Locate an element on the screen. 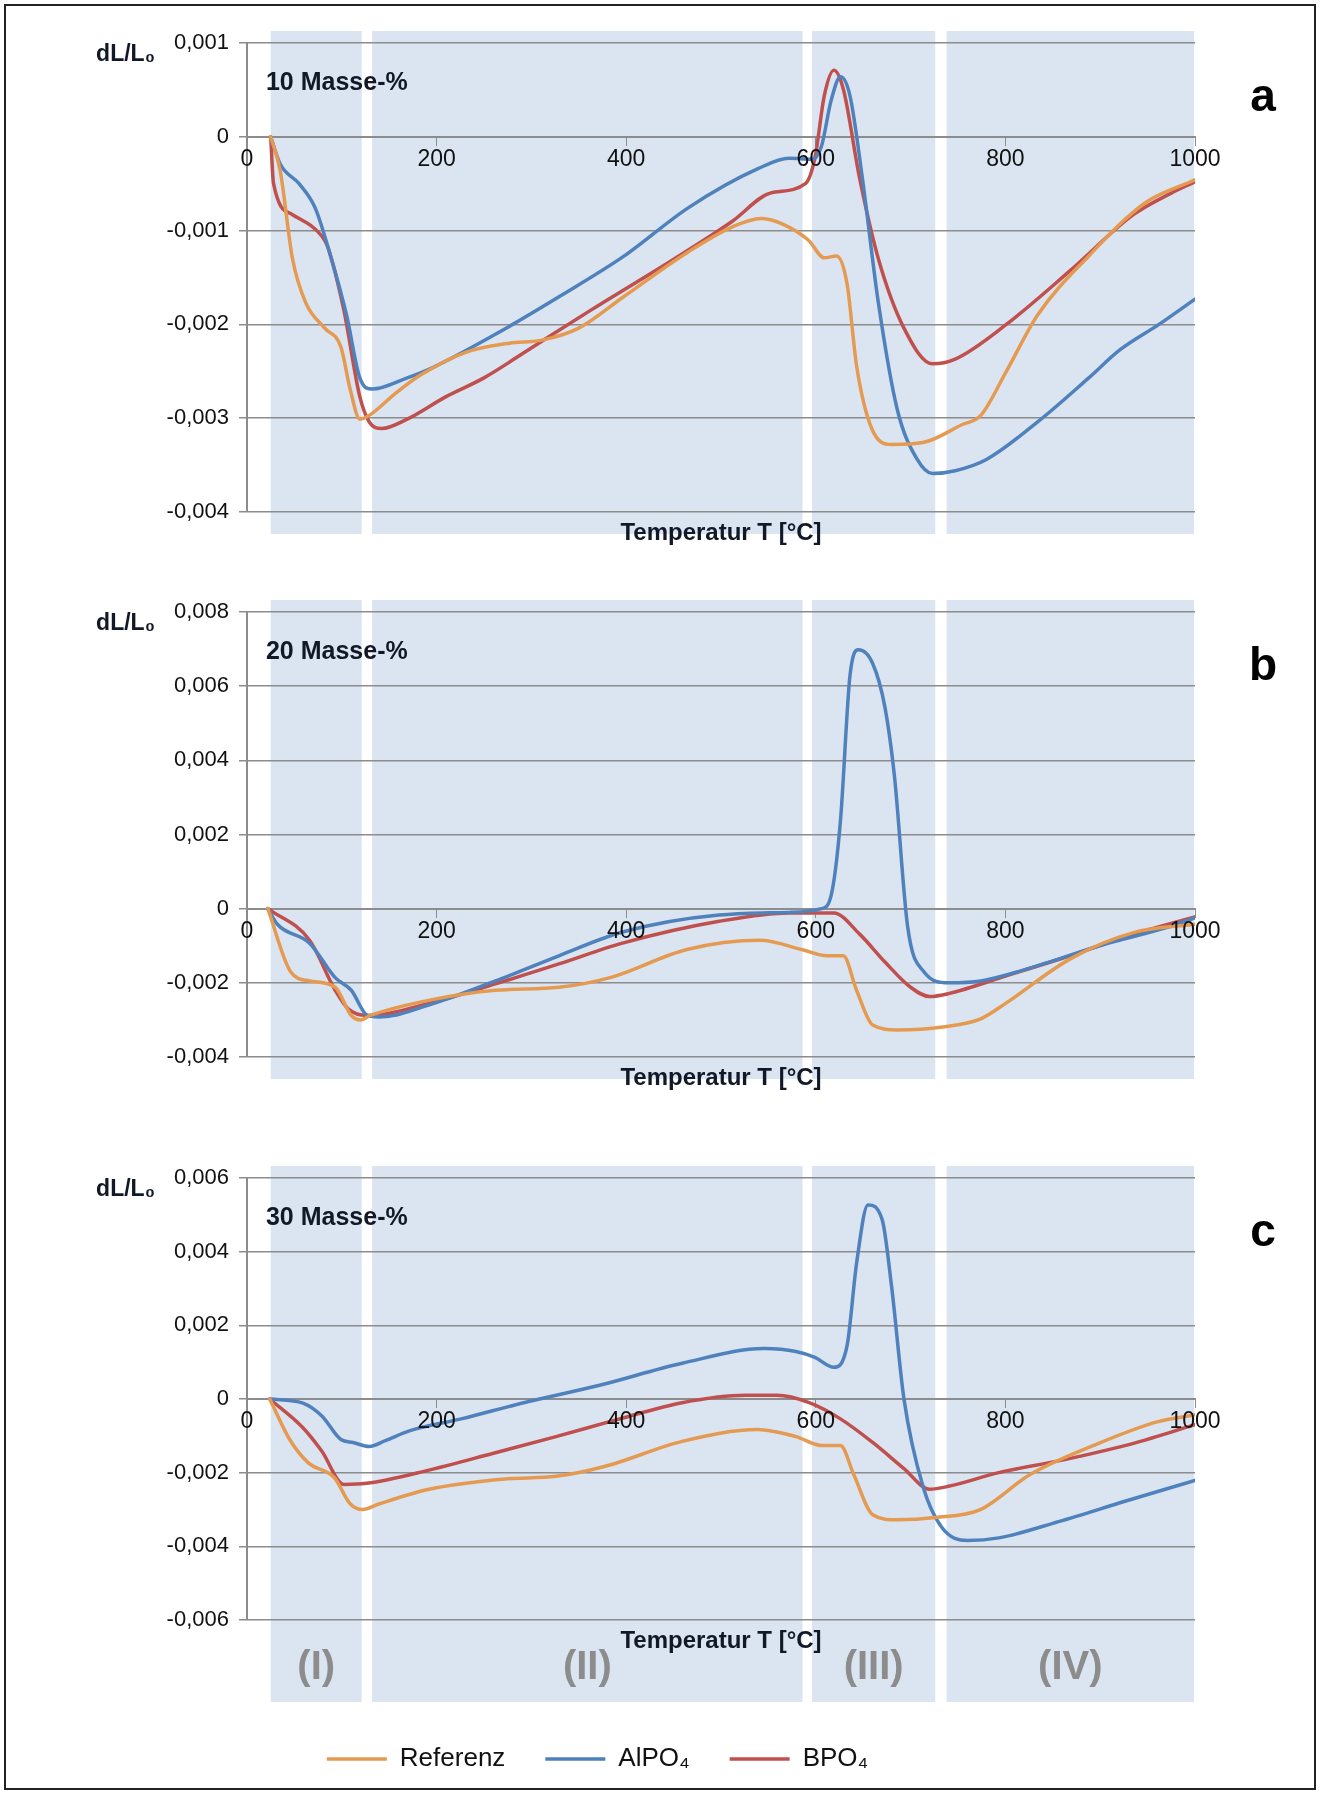  text: 20 Masse-% is located at coordinates (336, 649).